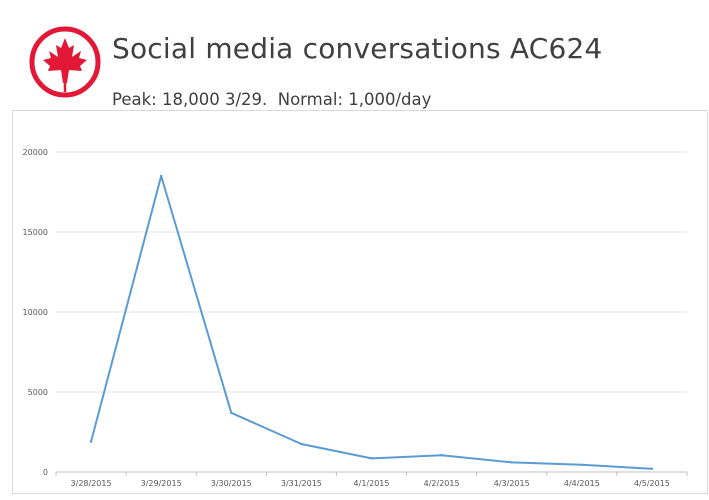  I want to click on y-tick-label: 15000, so click(35, 232).